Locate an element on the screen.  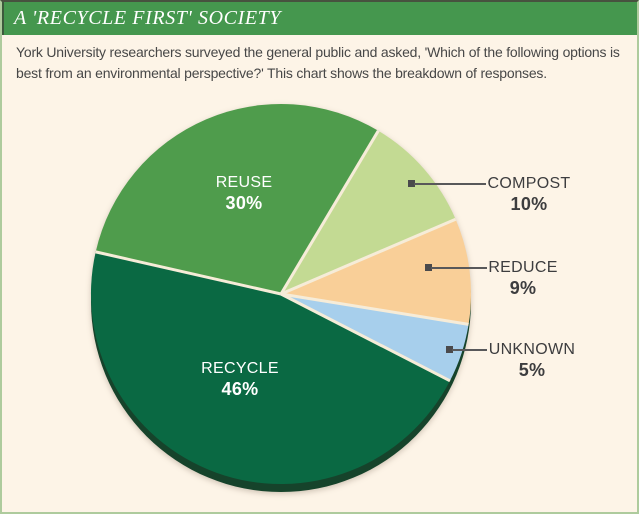
slice-label-reuse-pct: 30% is located at coordinates (244, 203).